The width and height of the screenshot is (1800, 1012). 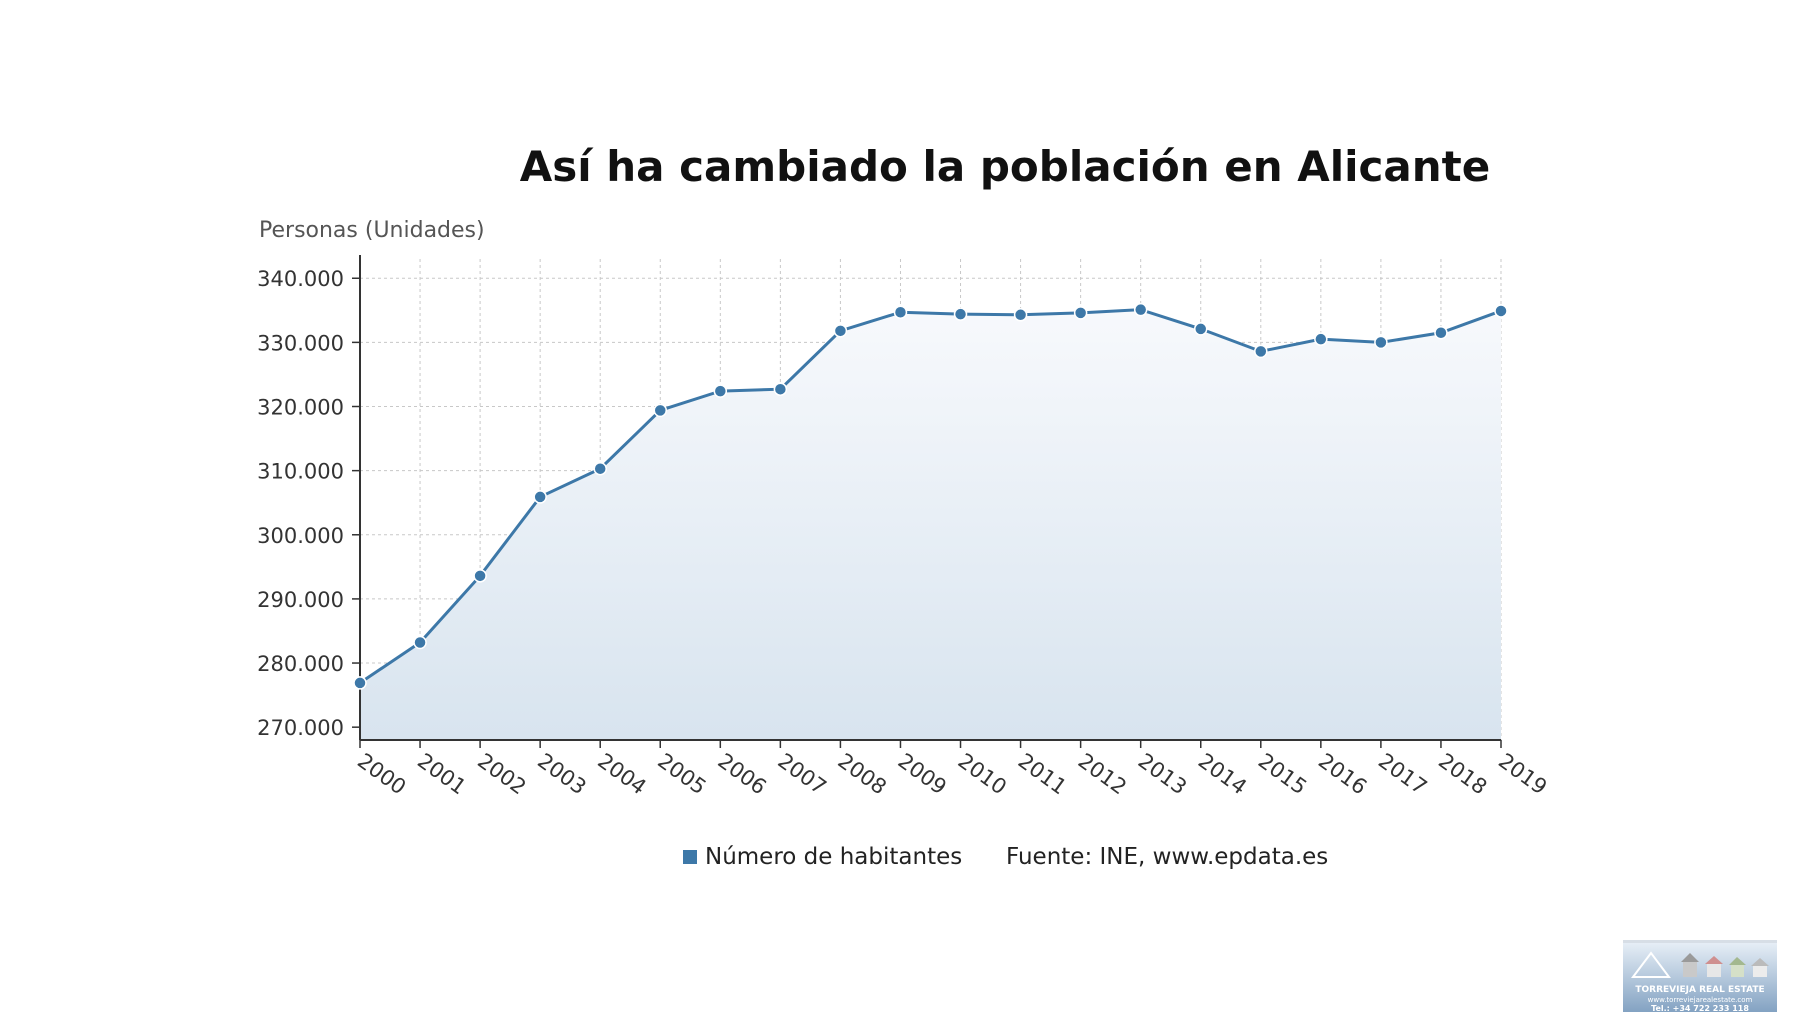 I want to click on data-point-2006, so click(x=720, y=391).